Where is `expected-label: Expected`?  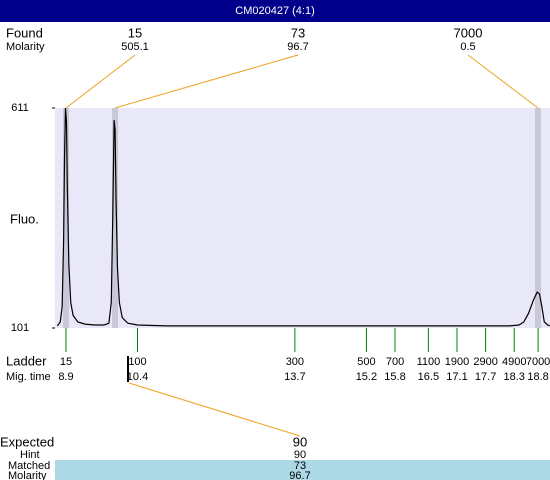
expected-label: Expected is located at coordinates (27, 441).